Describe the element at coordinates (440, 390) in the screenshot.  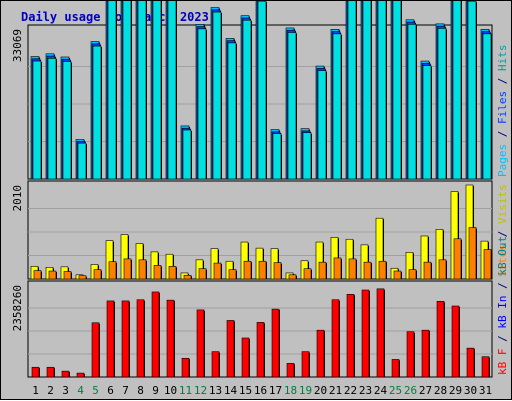
I see `x-tick-label: 28` at that location.